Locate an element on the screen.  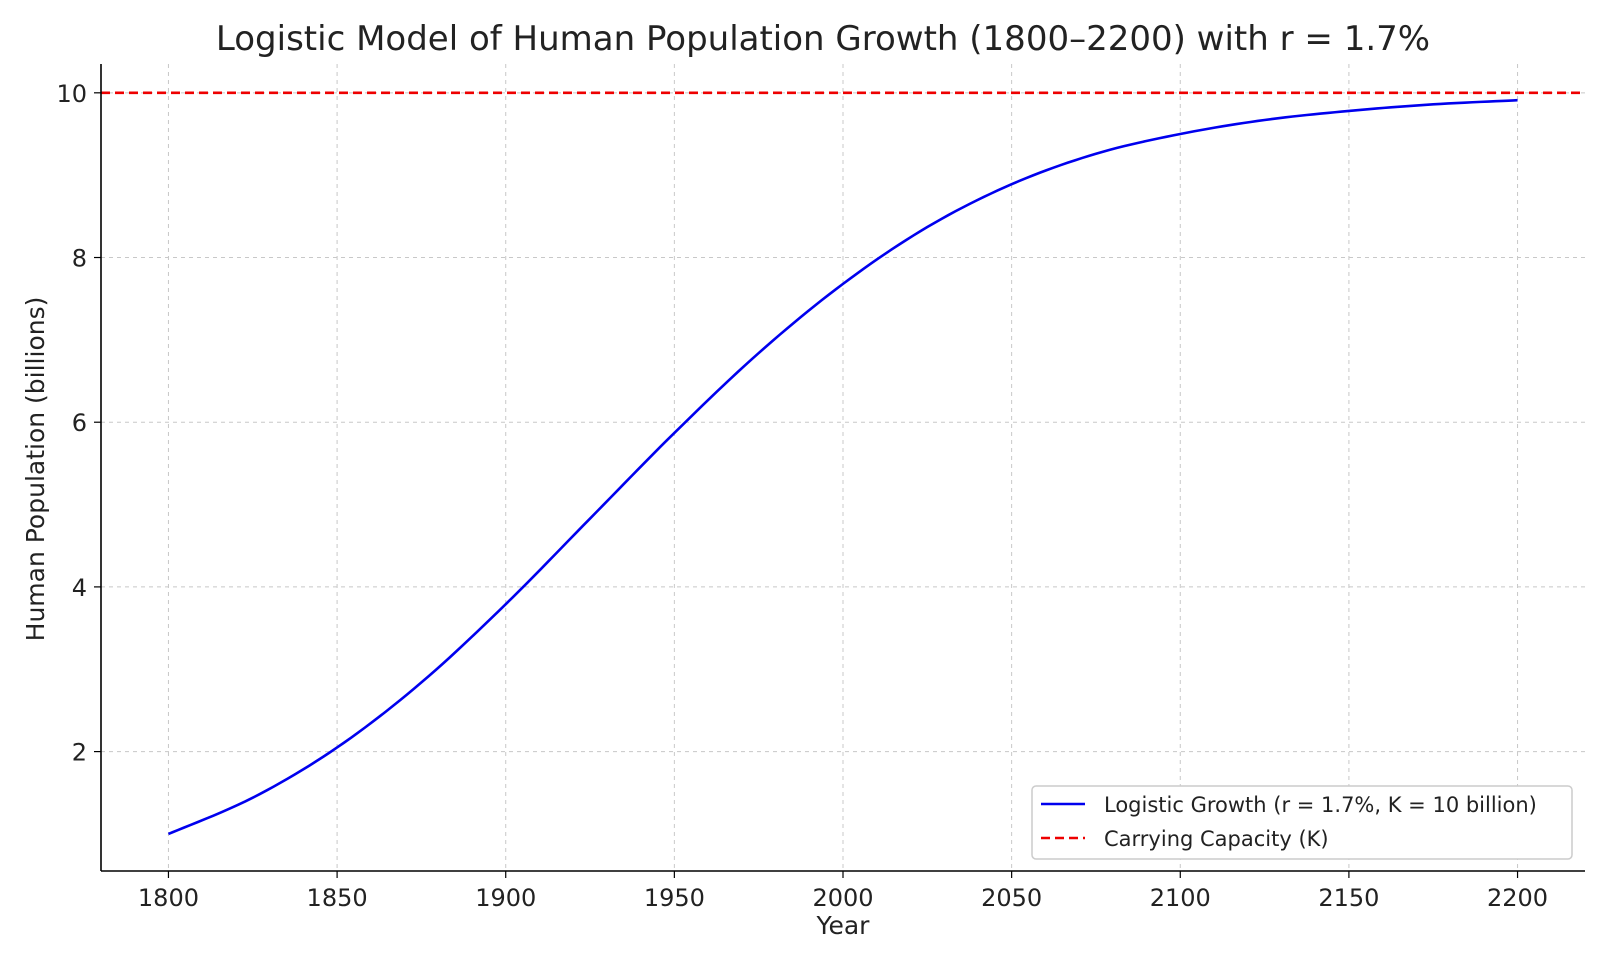
x-tick-label: 2150 is located at coordinates (1348, 898).